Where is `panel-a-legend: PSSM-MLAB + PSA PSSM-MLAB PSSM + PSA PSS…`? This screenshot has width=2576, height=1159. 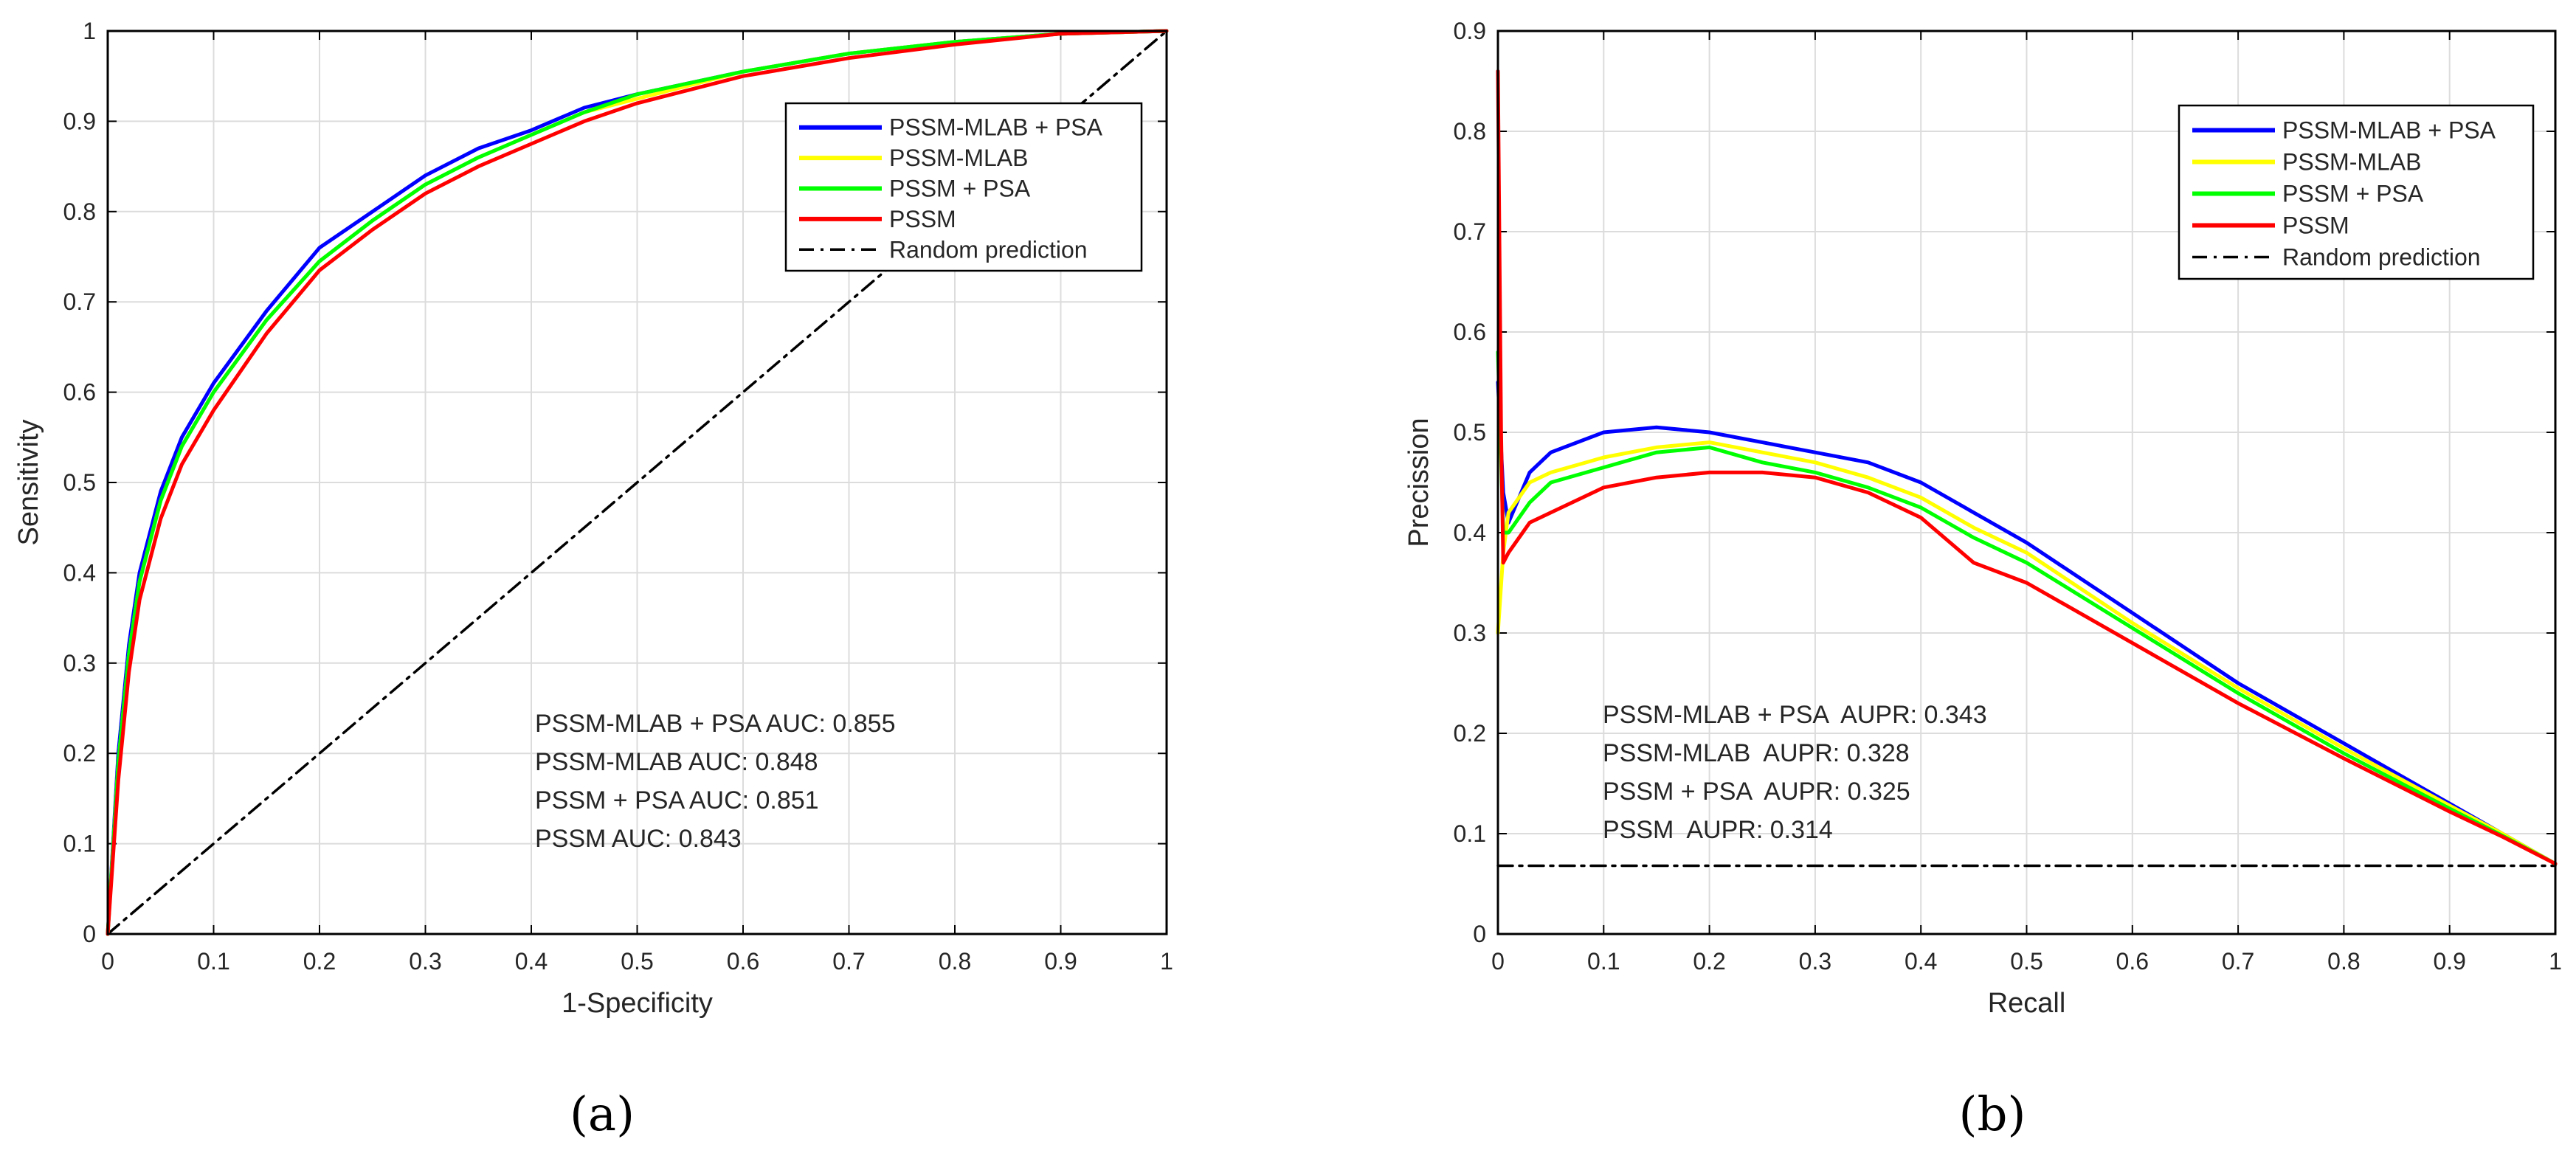 panel-a-legend: PSSM-MLAB + PSA PSSM-MLAB PSSM + PSA PSS… is located at coordinates (963, 187).